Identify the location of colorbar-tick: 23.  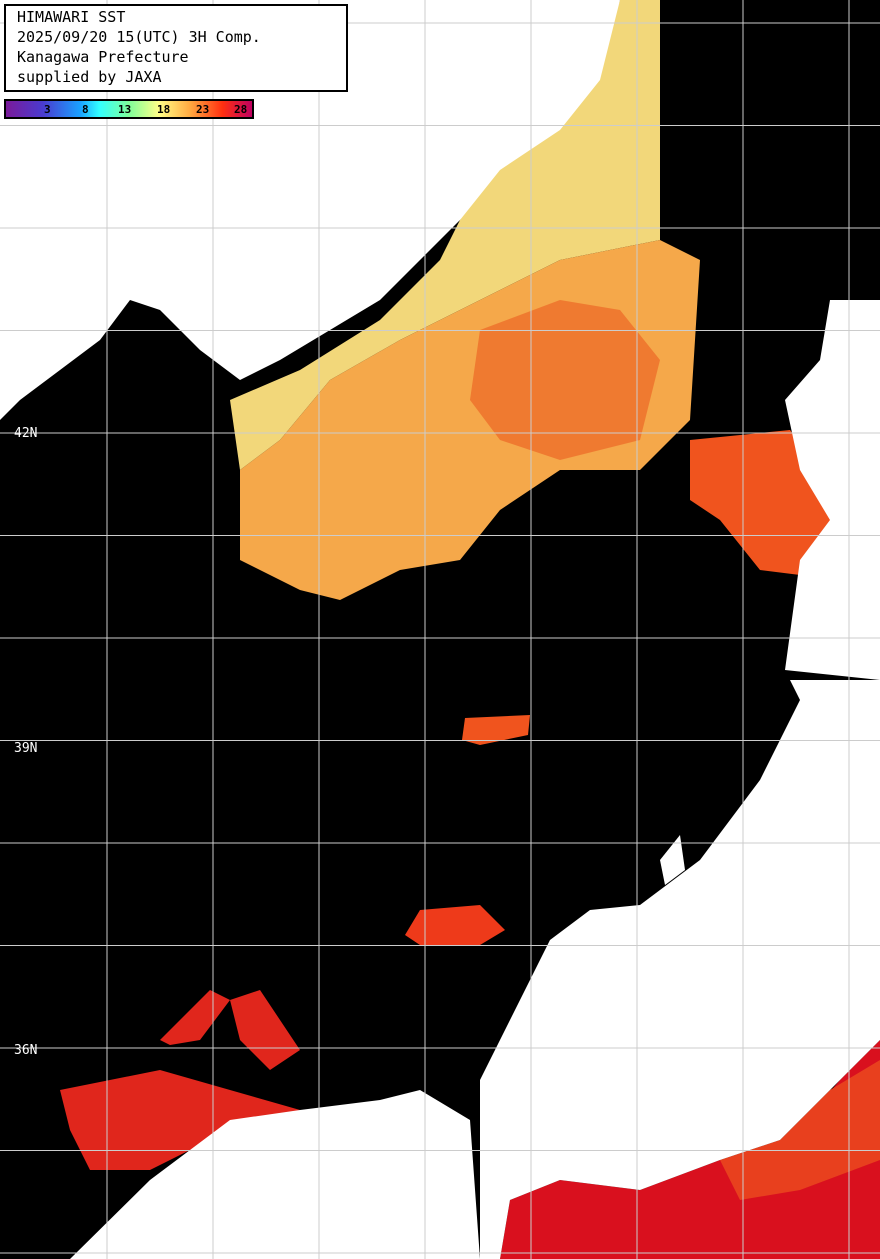
(203, 109).